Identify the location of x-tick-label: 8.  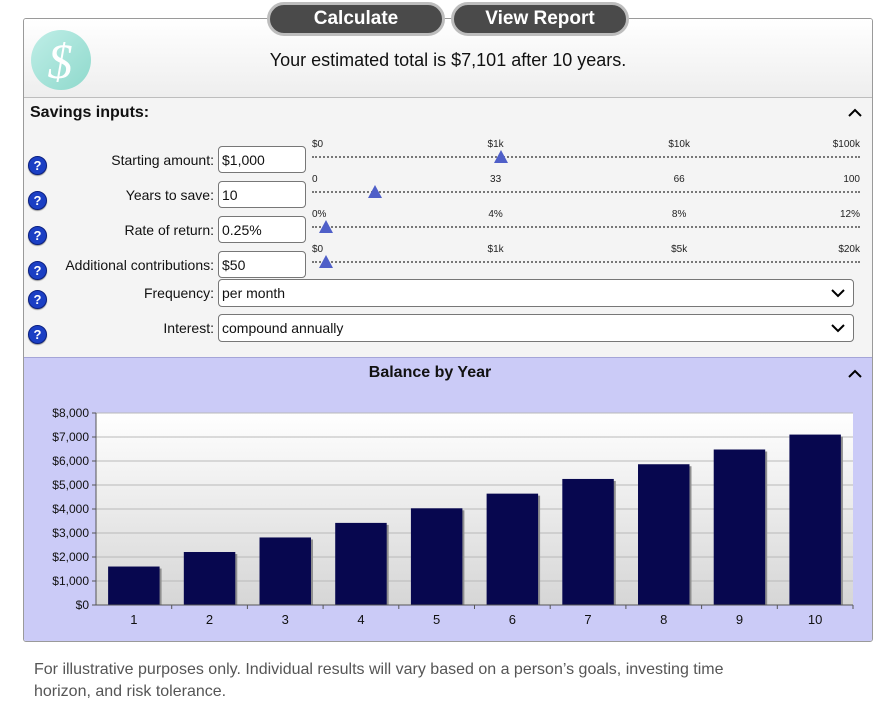
(663, 619).